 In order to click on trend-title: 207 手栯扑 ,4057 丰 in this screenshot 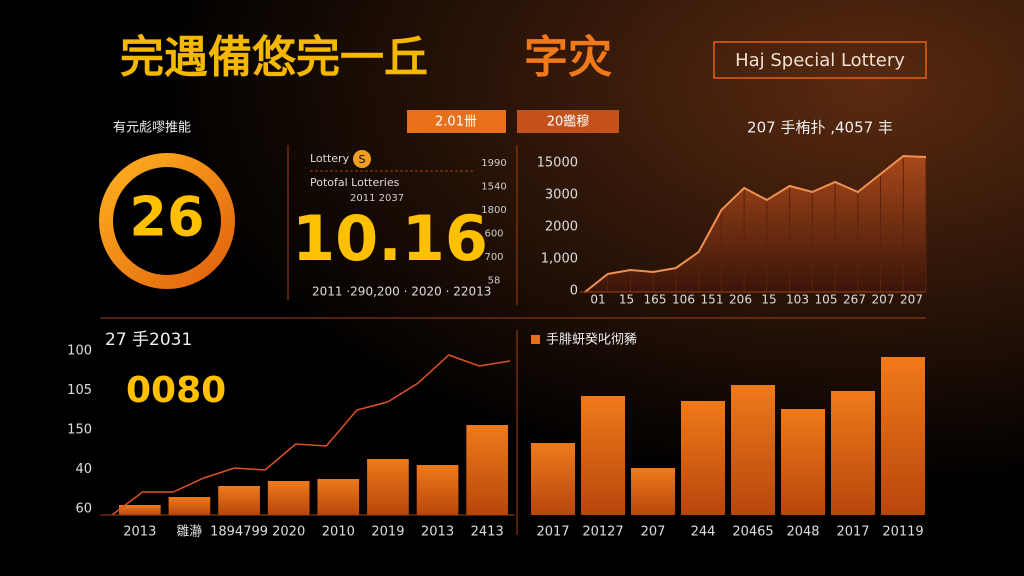, I will do `click(820, 128)`.